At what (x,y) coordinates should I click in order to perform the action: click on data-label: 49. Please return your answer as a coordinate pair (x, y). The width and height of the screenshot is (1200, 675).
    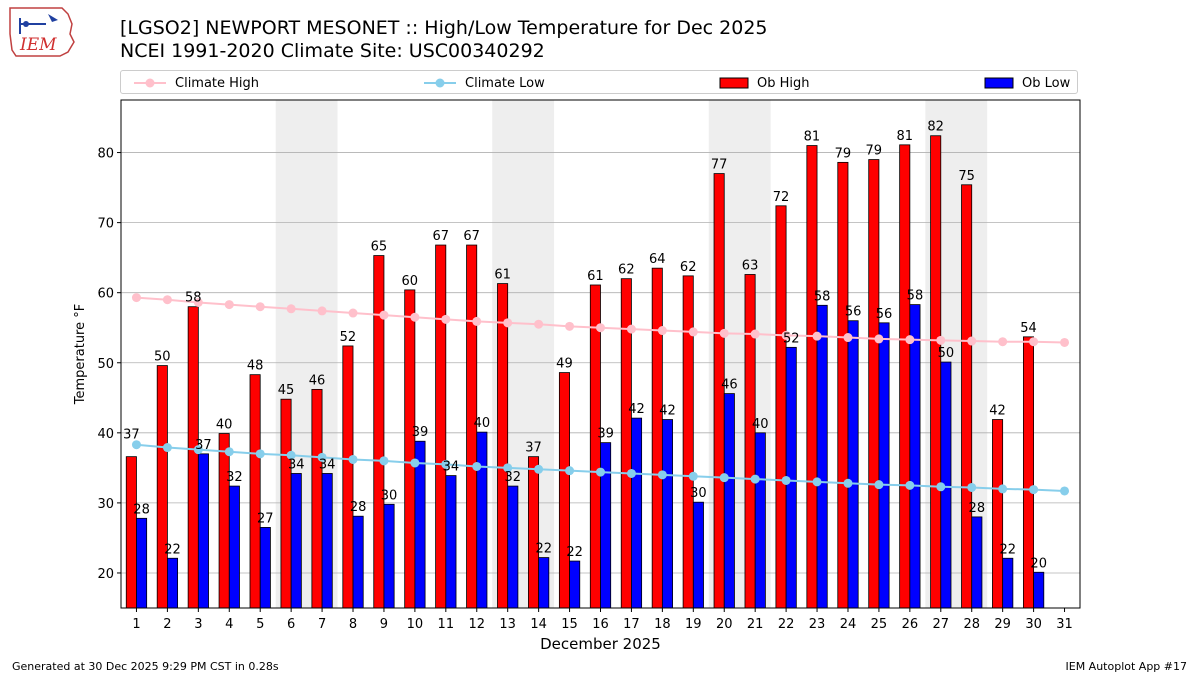
    Looking at the image, I should click on (564, 364).